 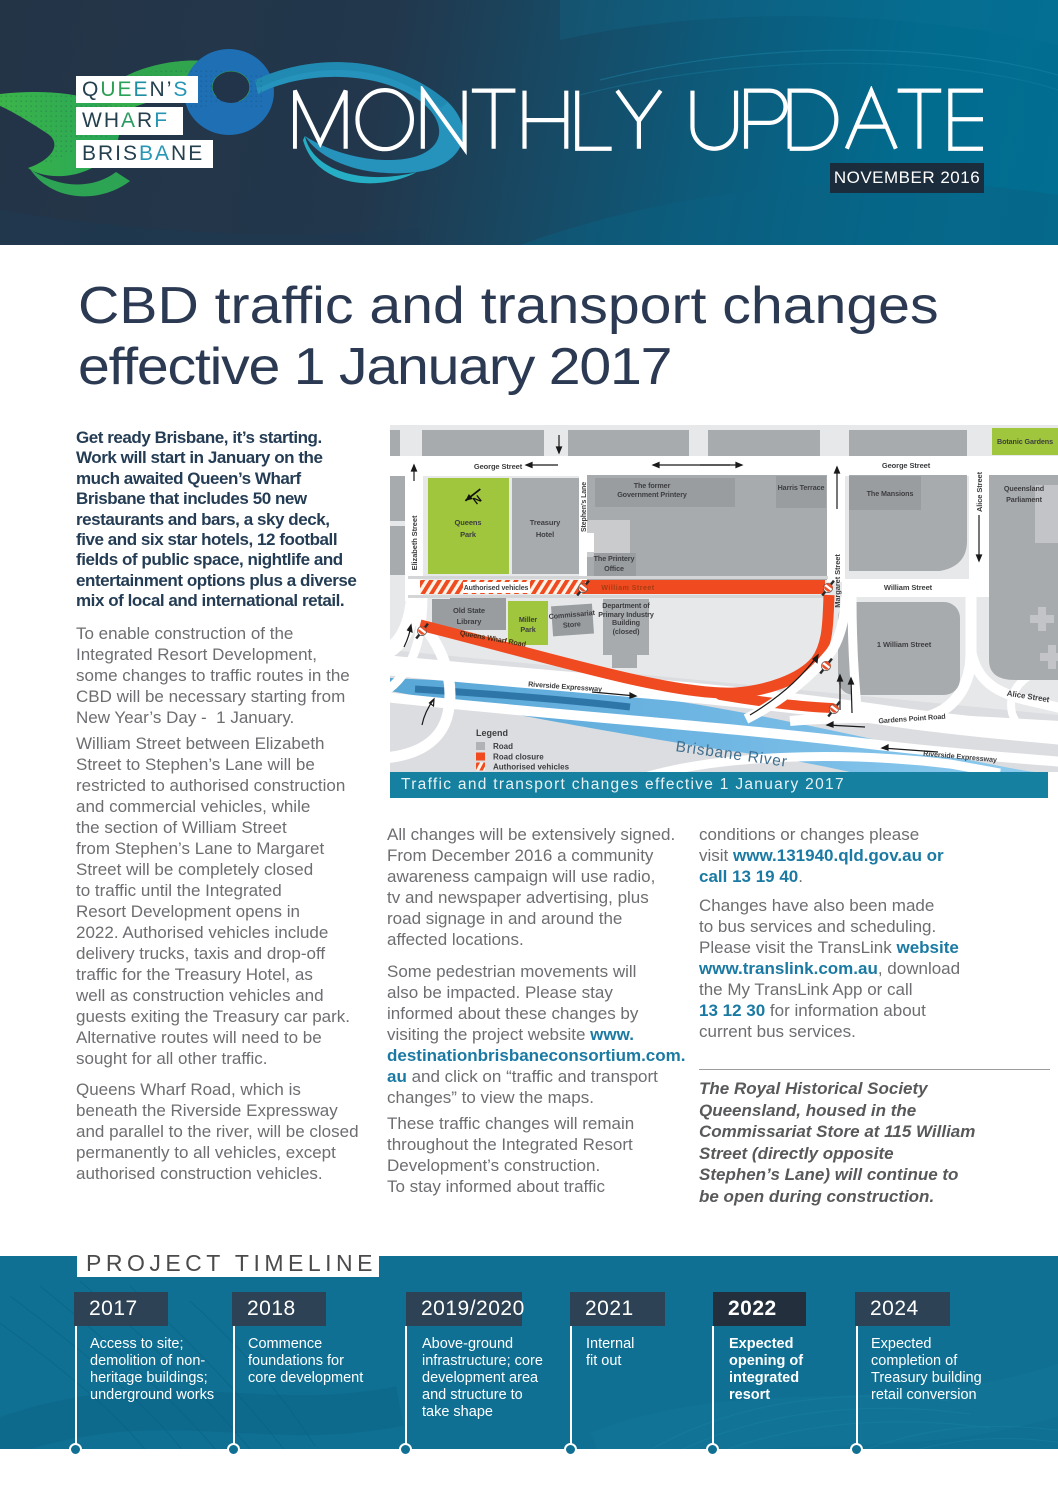 What do you see at coordinates (1024, 499) in the screenshot?
I see `svg-text: Parliament` at bounding box center [1024, 499].